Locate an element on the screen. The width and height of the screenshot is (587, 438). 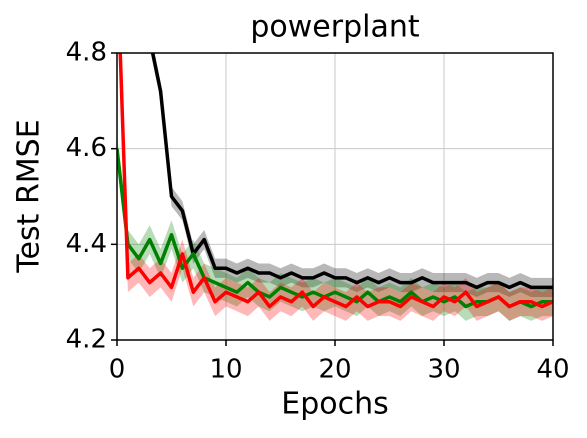
y-tick-label: 4.6 is located at coordinates (86, 148).